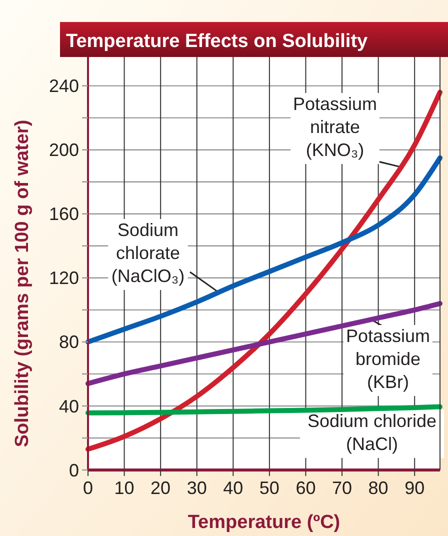  Describe the element at coordinates (372, 432) in the screenshot. I see `series-label: Sodium chloride (NaCl)` at that location.